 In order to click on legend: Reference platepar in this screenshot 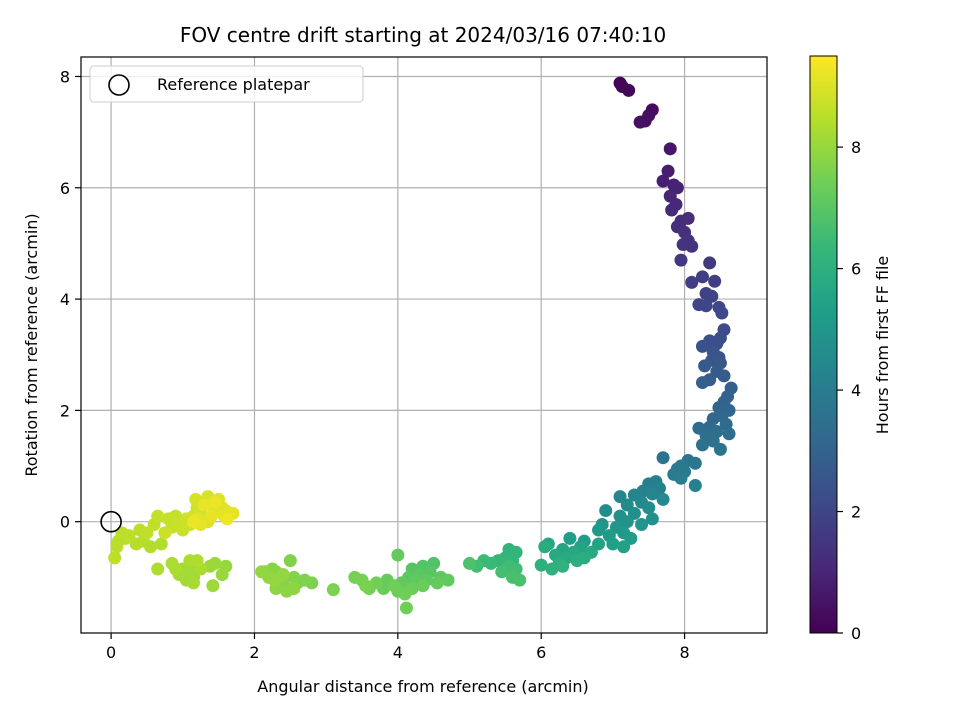, I will do `click(226, 84)`.